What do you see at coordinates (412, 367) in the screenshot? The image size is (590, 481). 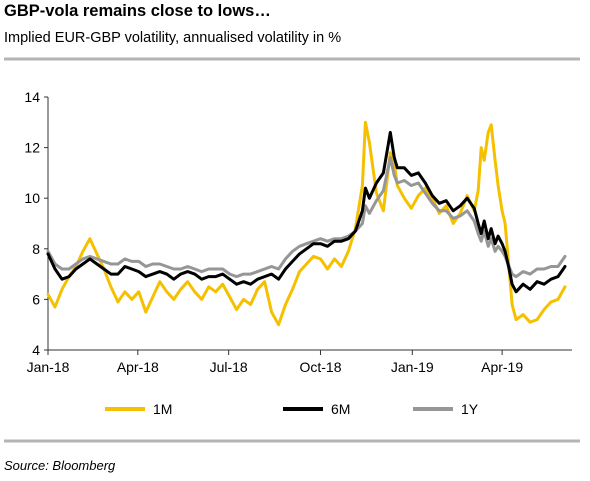 I see `x-tick-label: Jan-19` at bounding box center [412, 367].